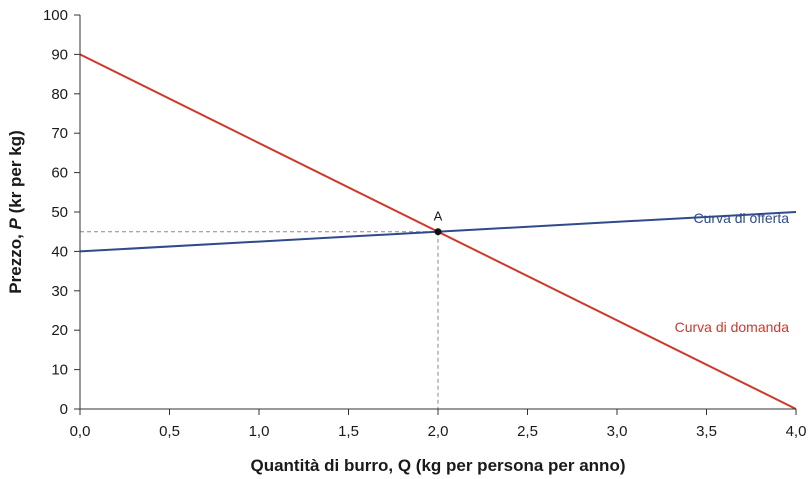 The image size is (810, 479). Describe the element at coordinates (617, 431) in the screenshot. I see `x-tick-label: 3,0` at that location.